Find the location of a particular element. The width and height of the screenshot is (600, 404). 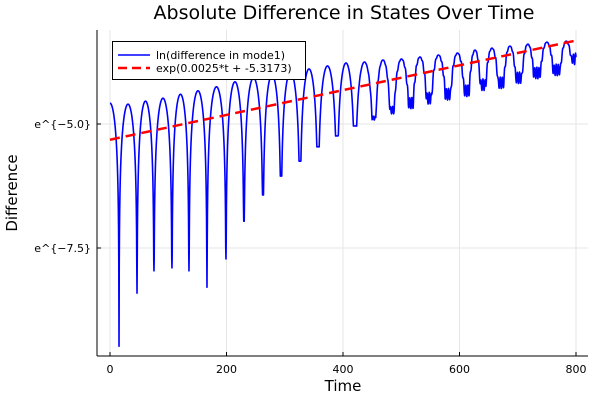

x-tick-label: 600 is located at coordinates (459, 369).